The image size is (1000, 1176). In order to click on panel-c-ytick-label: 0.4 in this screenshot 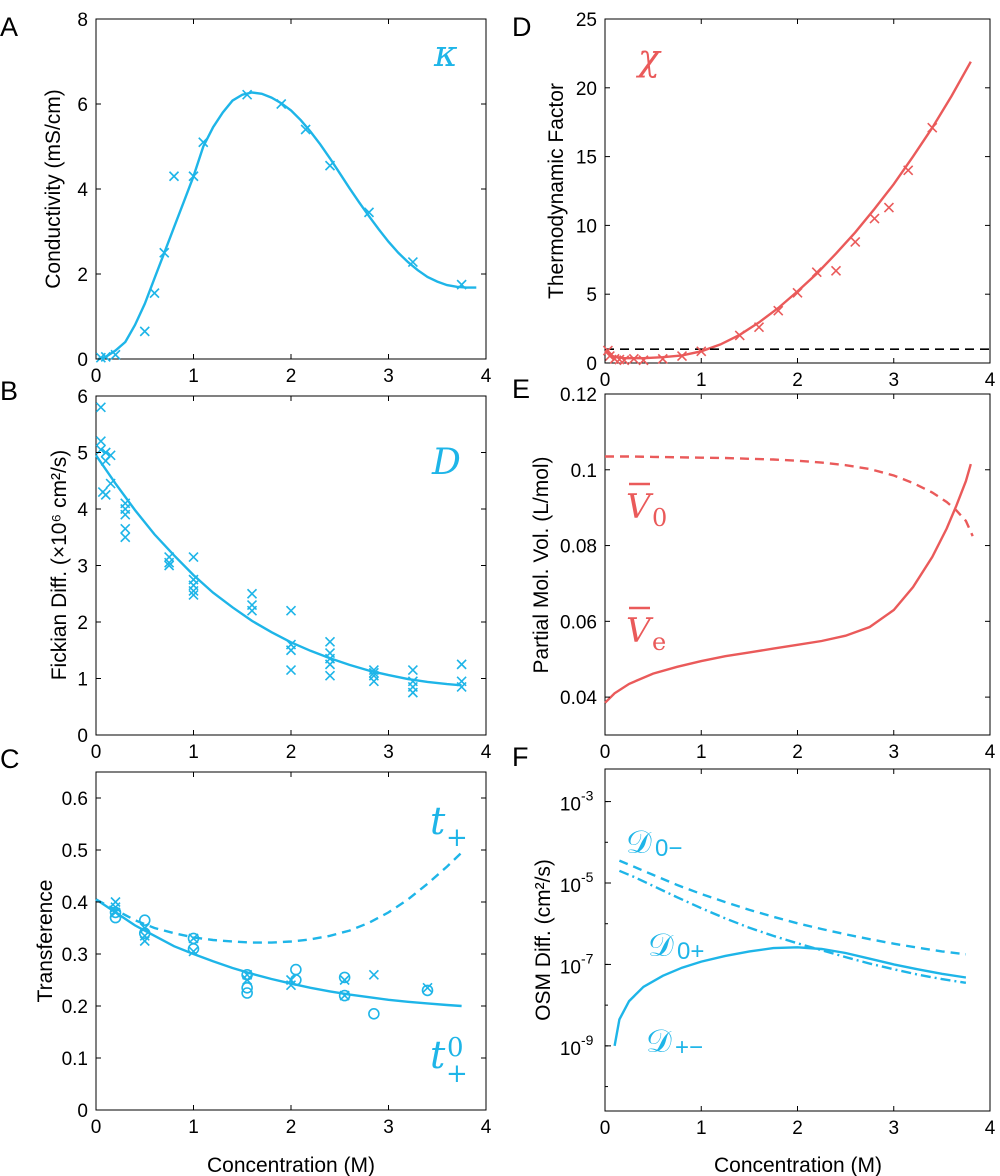, I will do `click(75, 903)`.